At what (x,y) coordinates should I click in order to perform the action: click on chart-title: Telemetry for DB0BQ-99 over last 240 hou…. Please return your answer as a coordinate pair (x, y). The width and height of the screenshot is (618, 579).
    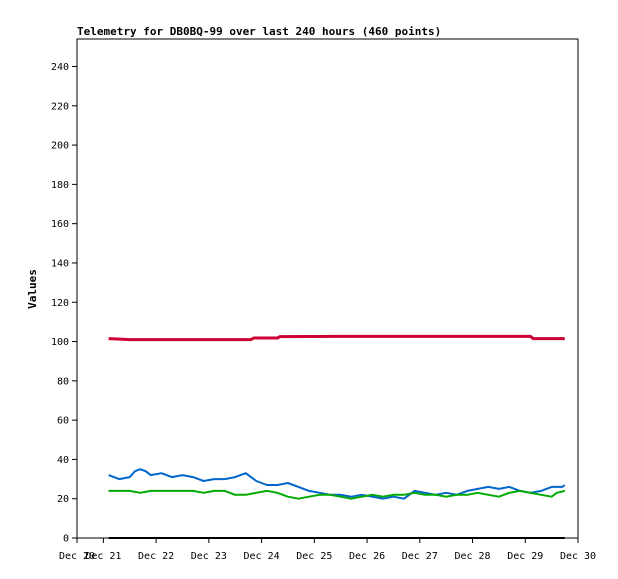
    Looking at the image, I should click on (259, 31).